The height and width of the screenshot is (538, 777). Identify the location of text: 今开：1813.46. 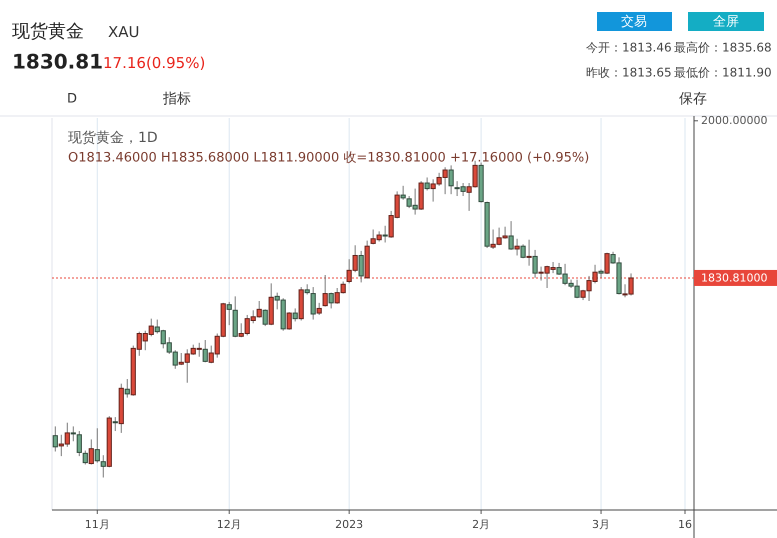
(629, 47).